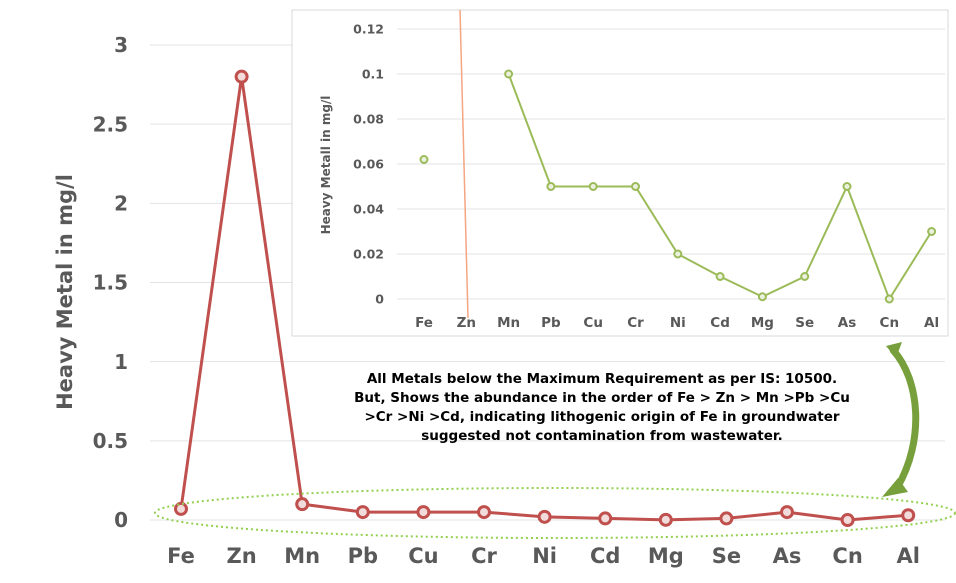  I want to click on main-y-axis-label: Heavy Metal in mg/l, so click(65, 292).